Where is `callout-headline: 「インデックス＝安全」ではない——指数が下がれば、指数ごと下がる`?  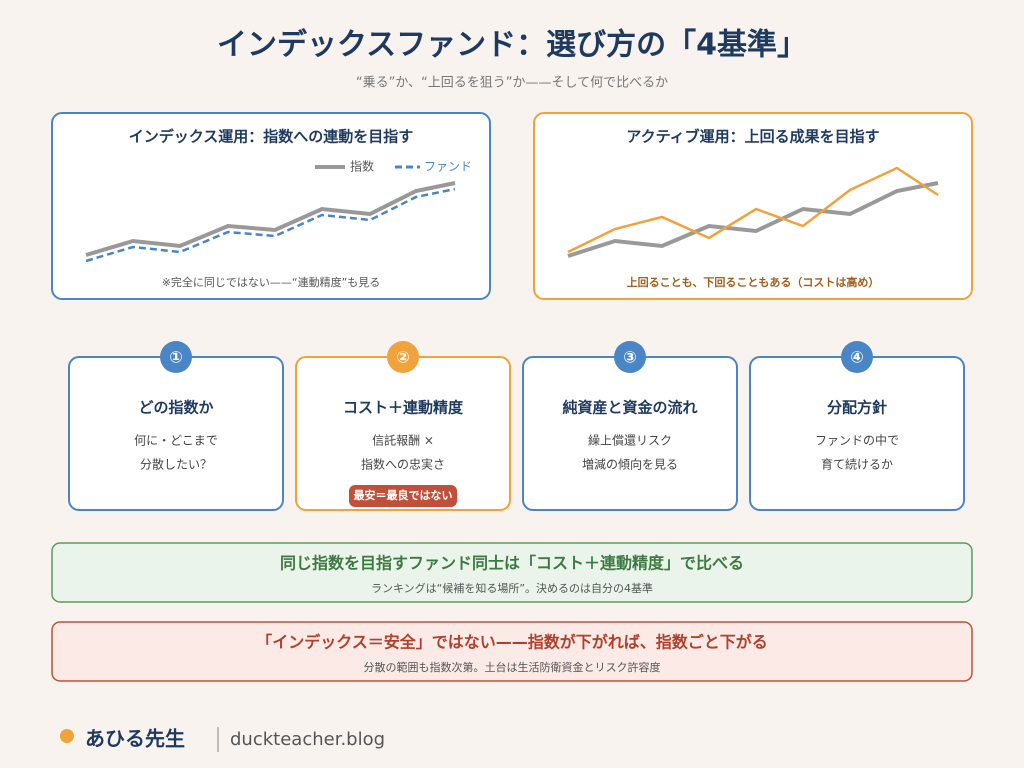 callout-headline: 「インデックス＝安全」ではない——指数が下がれば、指数ごと下がる is located at coordinates (512, 642).